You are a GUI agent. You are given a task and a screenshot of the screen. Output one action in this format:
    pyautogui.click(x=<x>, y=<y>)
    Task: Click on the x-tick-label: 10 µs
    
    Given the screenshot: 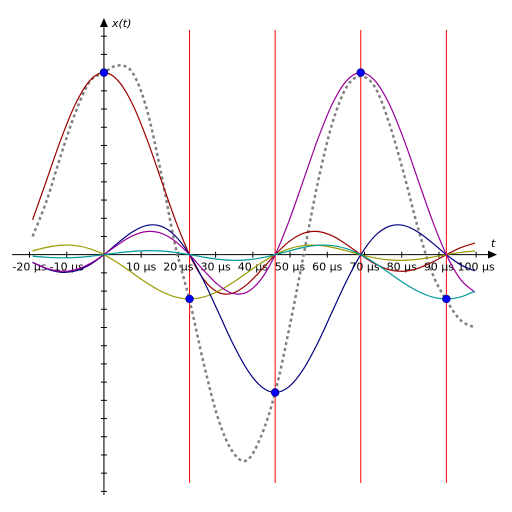 What is the action you would take?
    pyautogui.click(x=141, y=267)
    